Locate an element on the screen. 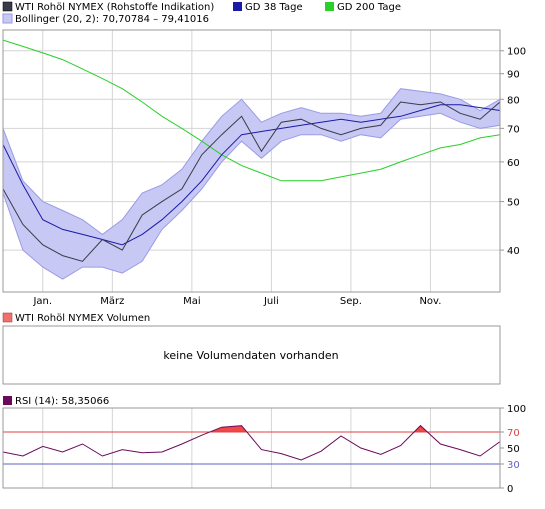 This screenshot has width=545, height=509. time-tick-label: Jan. is located at coordinates (42, 301).